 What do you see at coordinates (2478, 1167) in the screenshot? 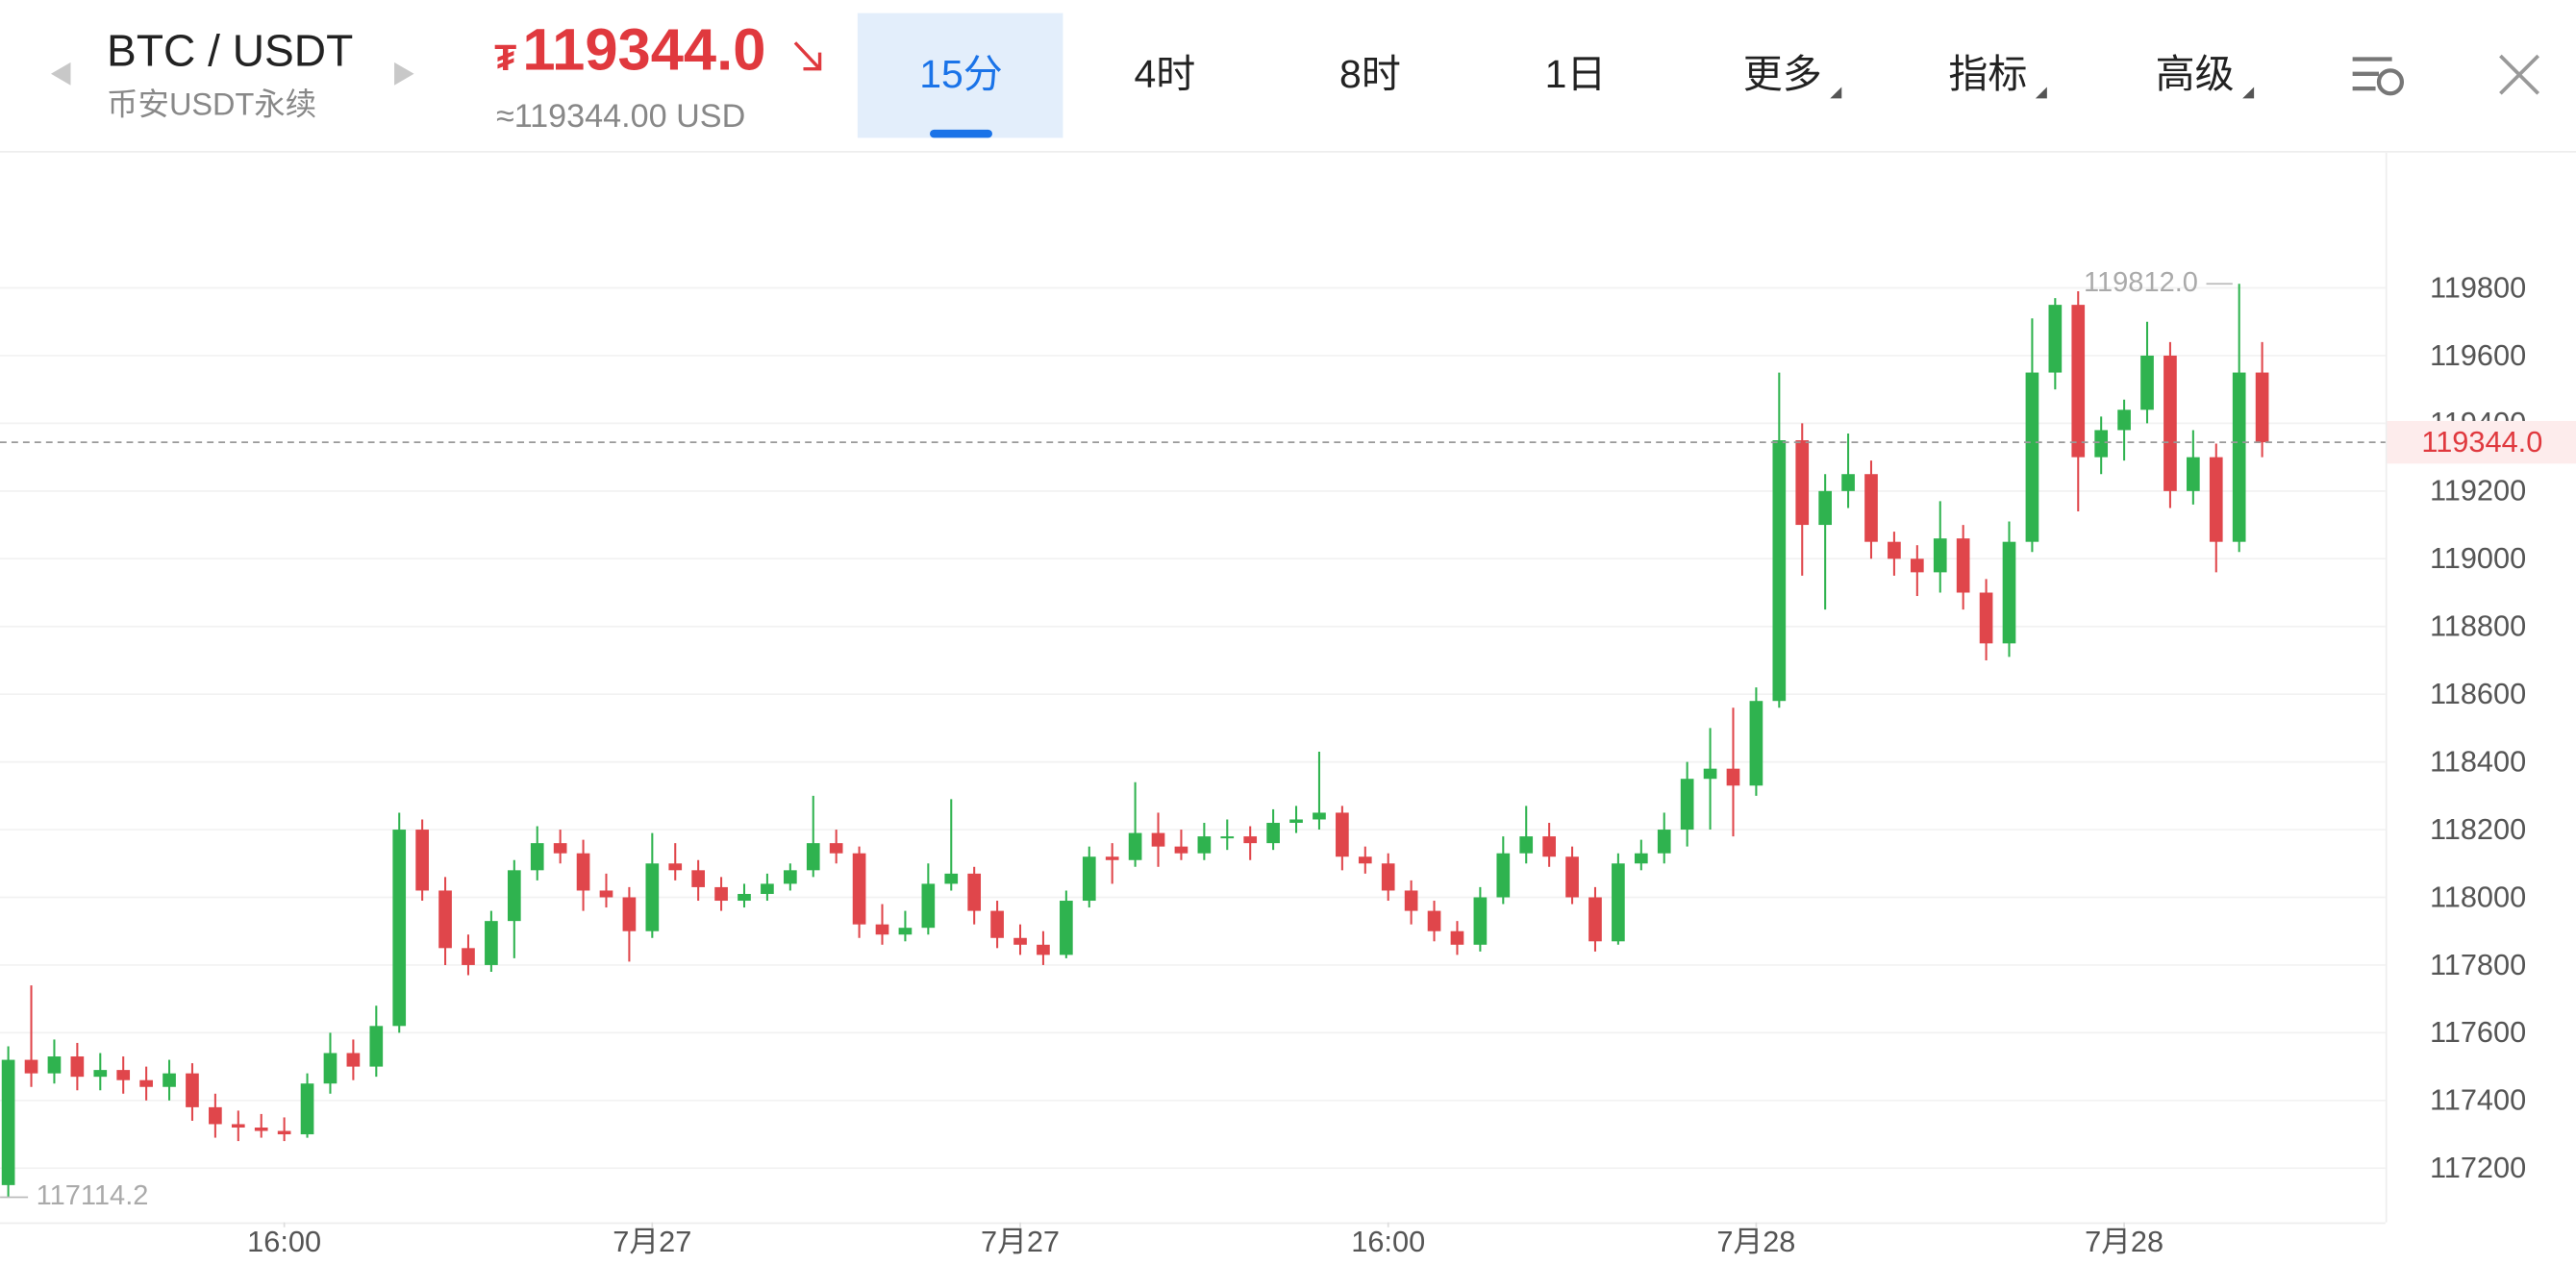
I see `y-tick-label: 117200` at bounding box center [2478, 1167].